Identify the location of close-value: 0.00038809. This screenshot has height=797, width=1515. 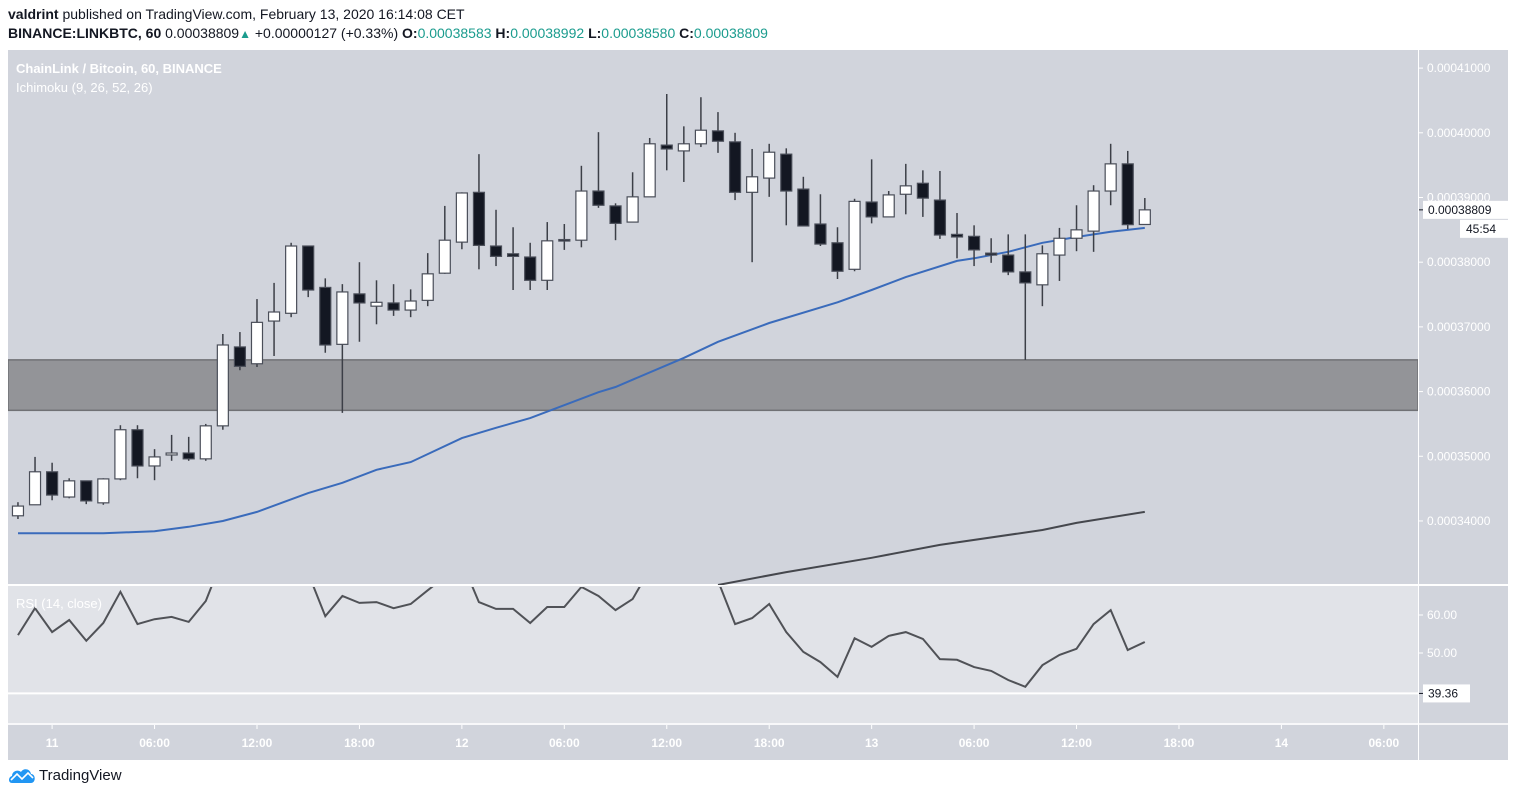
(730, 33).